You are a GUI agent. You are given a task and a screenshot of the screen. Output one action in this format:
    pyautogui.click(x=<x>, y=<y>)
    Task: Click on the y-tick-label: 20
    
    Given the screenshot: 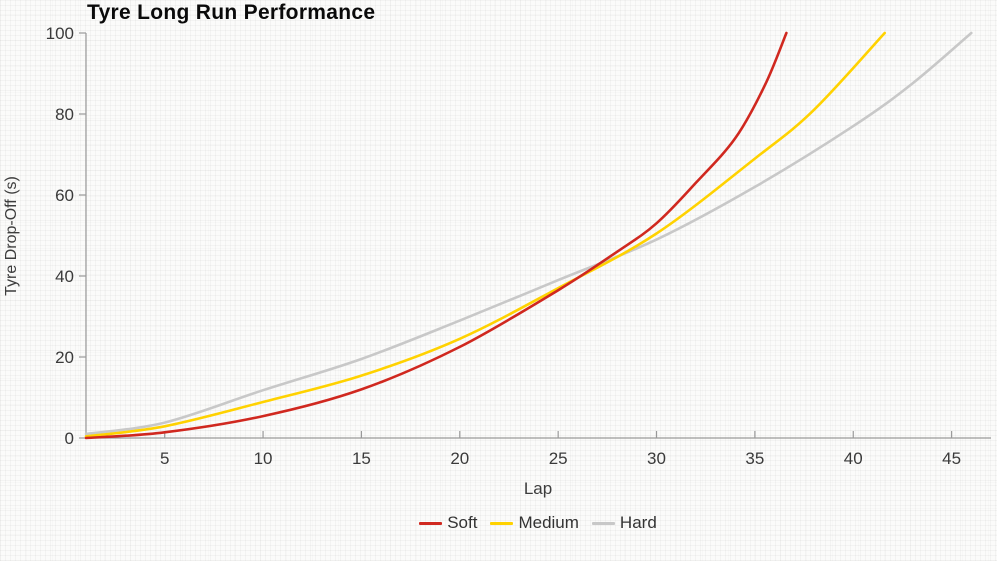 What is the action you would take?
    pyautogui.click(x=64, y=357)
    